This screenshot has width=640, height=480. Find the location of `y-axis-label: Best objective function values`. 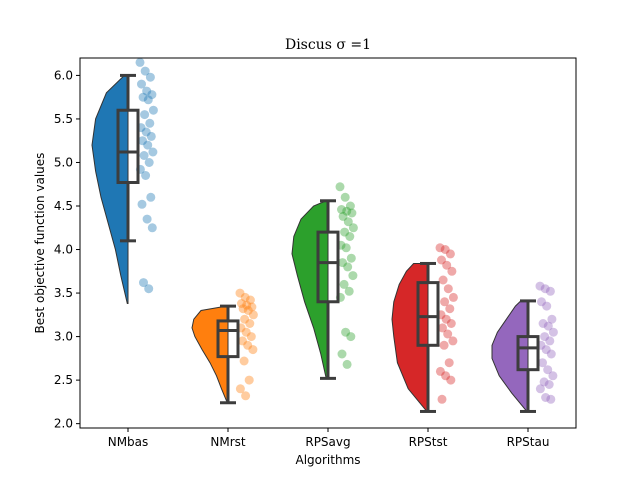

y-axis-label: Best objective function values is located at coordinates (40, 243).